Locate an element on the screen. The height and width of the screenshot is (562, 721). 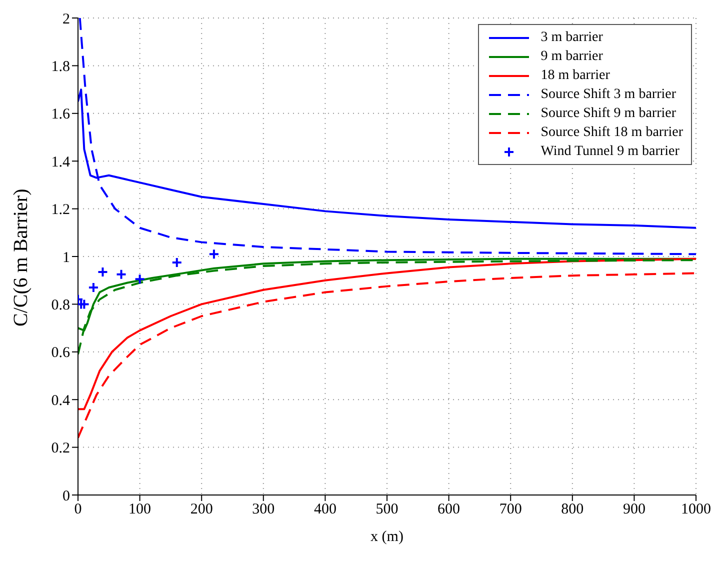
legend-label: Source Shift 3 m barrier is located at coordinates (608, 94).